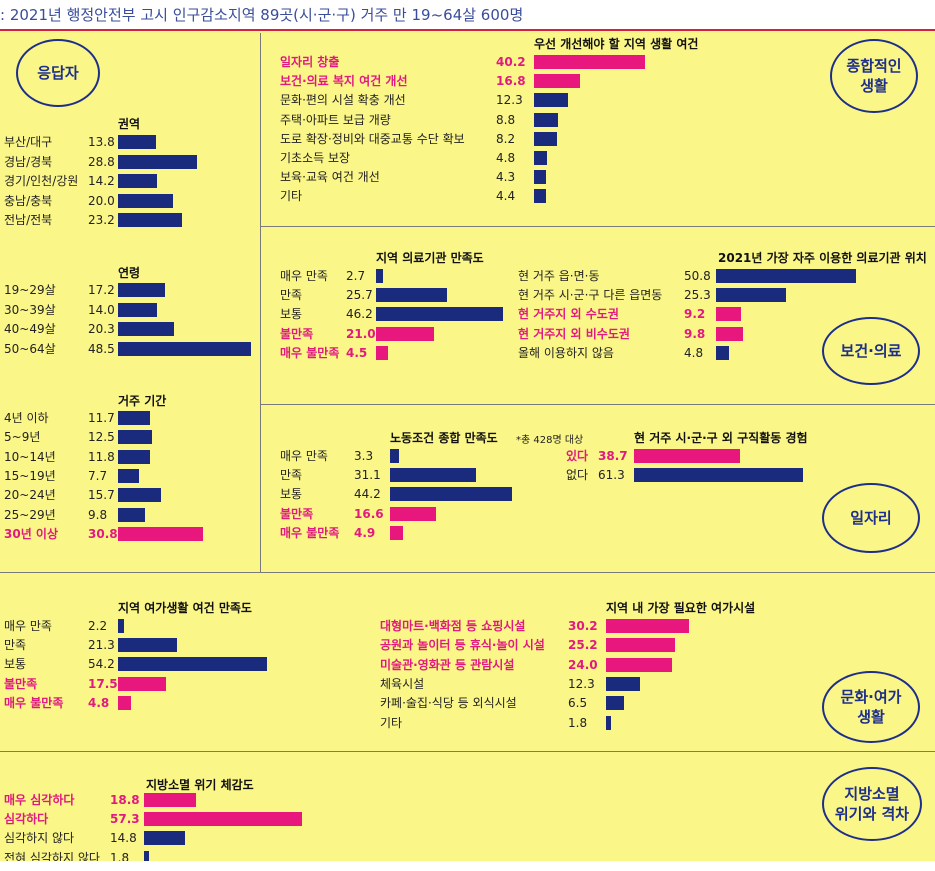 Image resolution: width=935 pixels, height=871 pixels. Describe the element at coordinates (506, 177) in the screenshot. I see `bar-value: 4.3` at that location.